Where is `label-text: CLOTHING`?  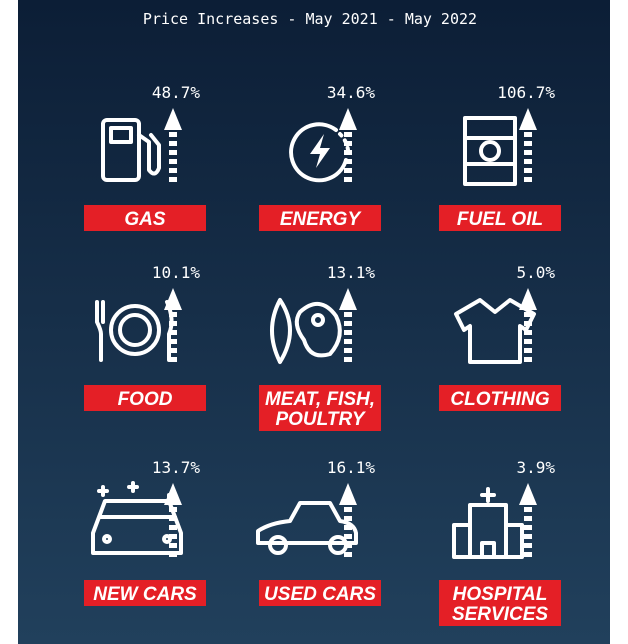 label-text: CLOTHING is located at coordinates (499, 399).